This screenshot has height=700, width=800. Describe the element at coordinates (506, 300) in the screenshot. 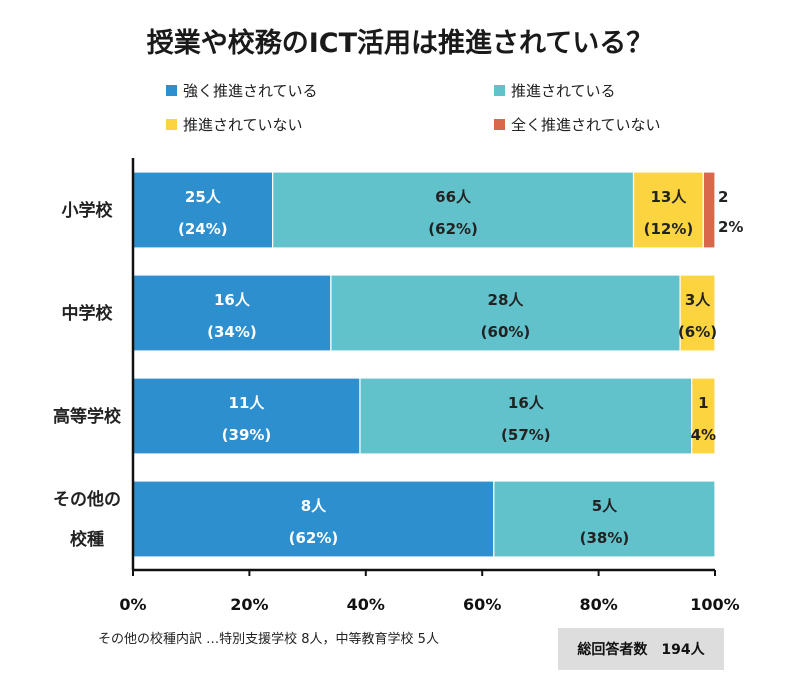

I see `bar-count-label: 28人` at that location.